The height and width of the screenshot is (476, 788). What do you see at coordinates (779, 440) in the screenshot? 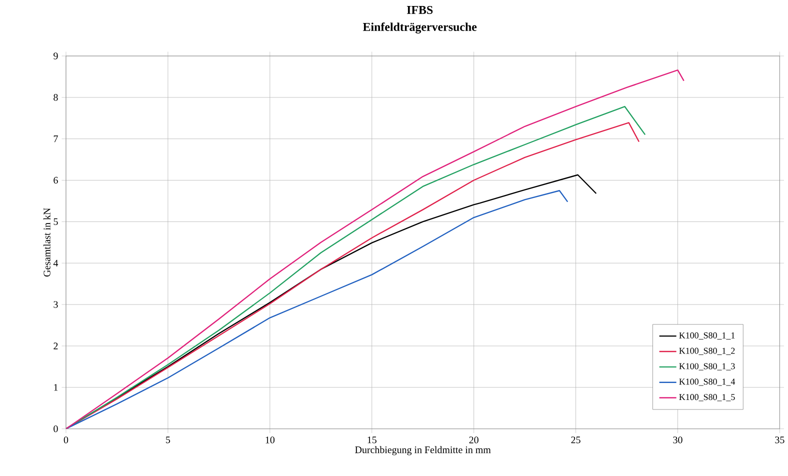
I see `x-tick-label: 35` at bounding box center [779, 440].